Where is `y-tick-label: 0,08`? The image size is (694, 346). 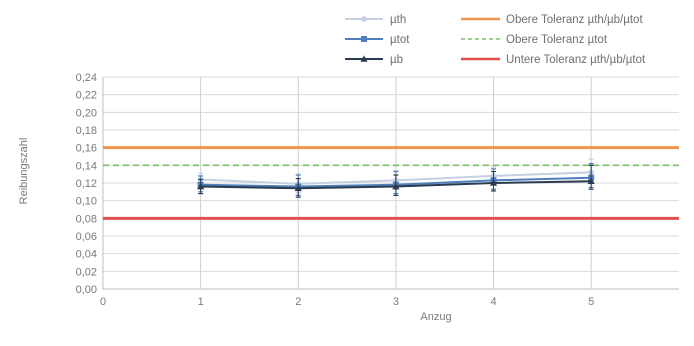 y-tick-label: 0,08 is located at coordinates (86, 219).